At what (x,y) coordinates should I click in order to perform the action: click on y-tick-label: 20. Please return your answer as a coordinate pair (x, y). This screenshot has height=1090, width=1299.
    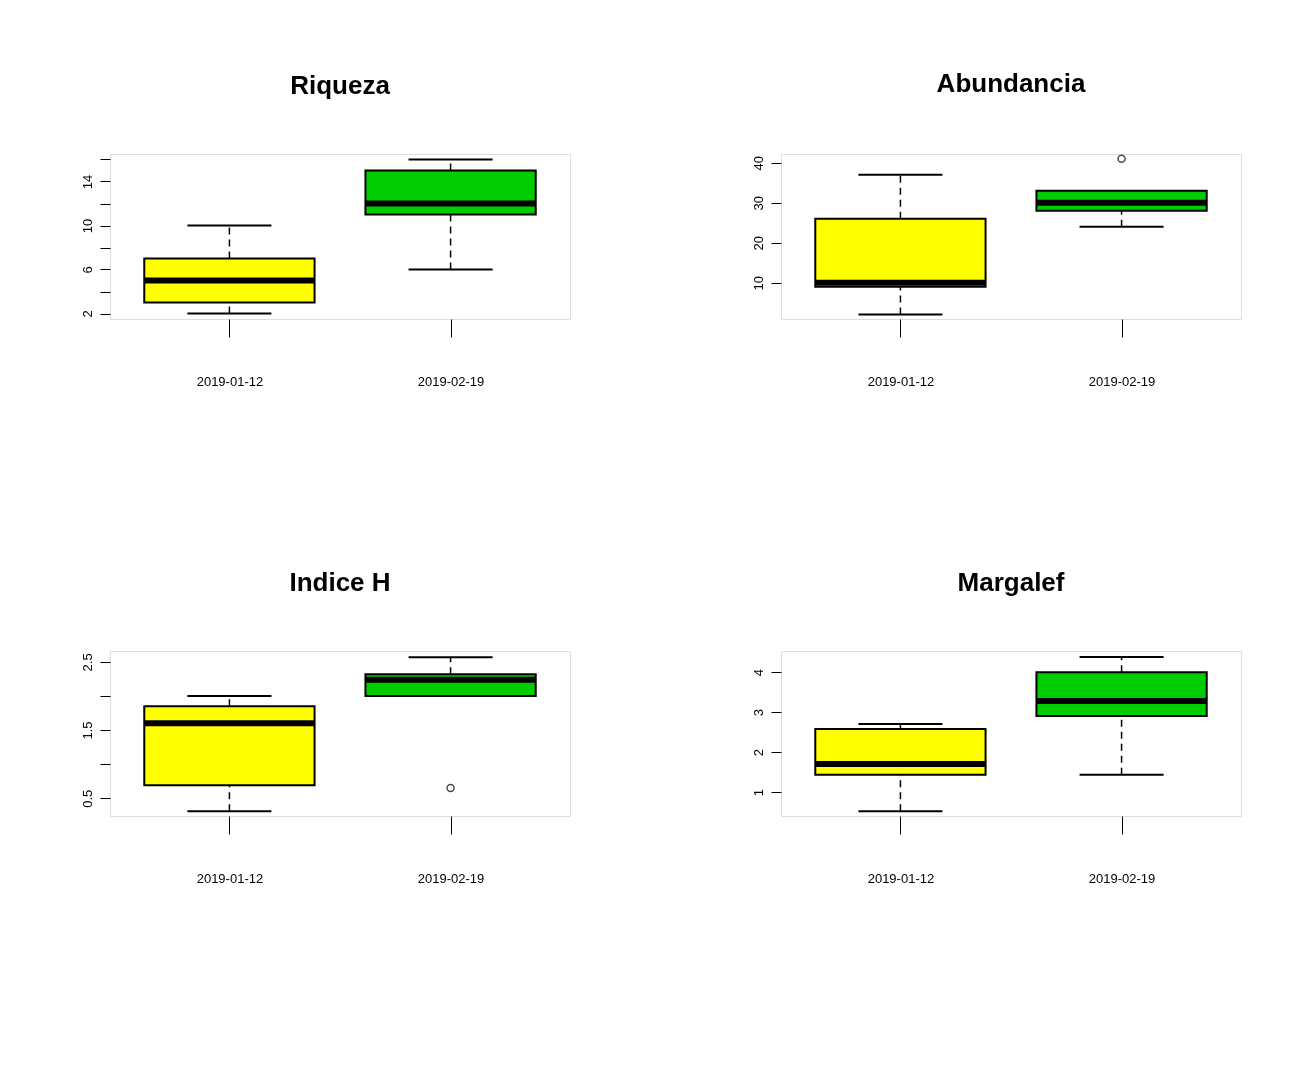
    Looking at the image, I should click on (758, 243).